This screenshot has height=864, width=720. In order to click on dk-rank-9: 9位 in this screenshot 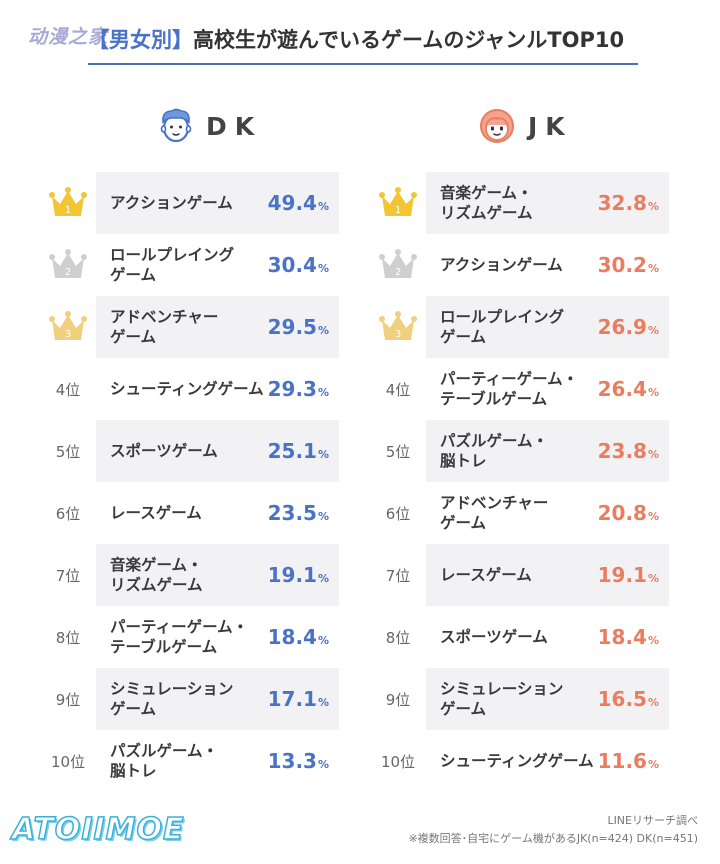, I will do `click(68, 699)`.